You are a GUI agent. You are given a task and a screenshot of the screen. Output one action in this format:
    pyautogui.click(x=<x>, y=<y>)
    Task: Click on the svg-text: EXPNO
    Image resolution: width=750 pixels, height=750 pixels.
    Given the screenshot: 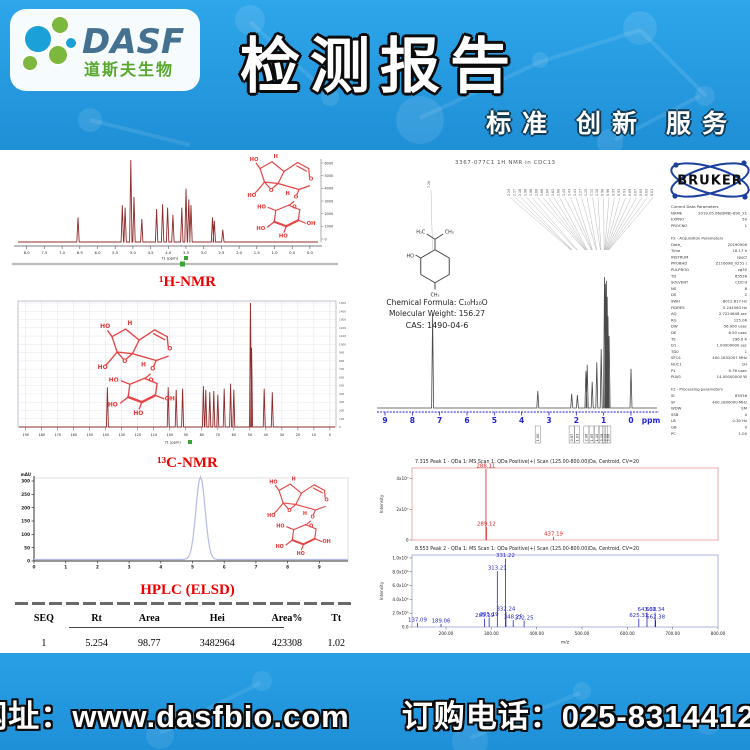 What is the action you would take?
    pyautogui.click(x=677, y=219)
    